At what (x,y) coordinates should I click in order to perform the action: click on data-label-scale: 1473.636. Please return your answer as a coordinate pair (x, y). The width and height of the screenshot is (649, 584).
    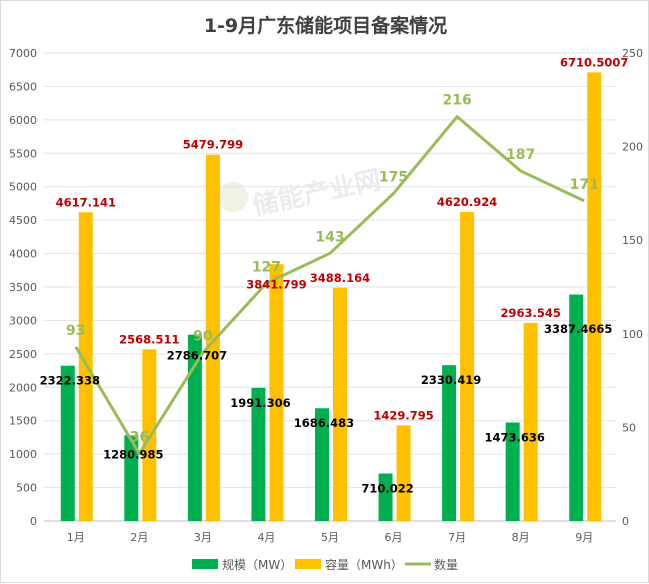
    Looking at the image, I should click on (514, 437).